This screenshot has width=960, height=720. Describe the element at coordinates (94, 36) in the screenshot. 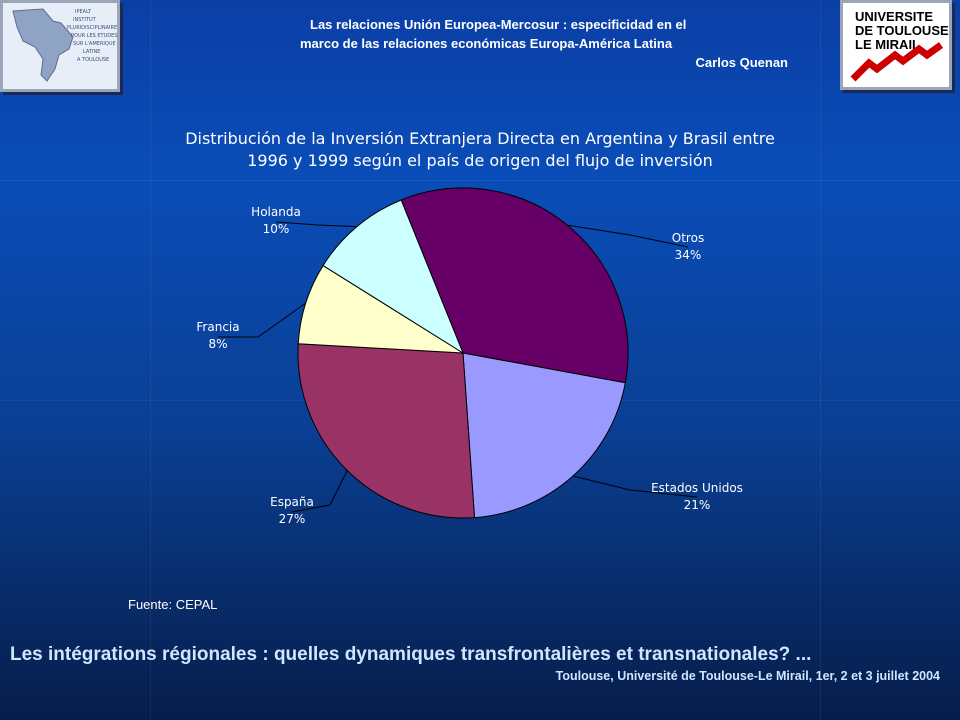

I see `svg-text: POUR LES ETUDES` at that location.